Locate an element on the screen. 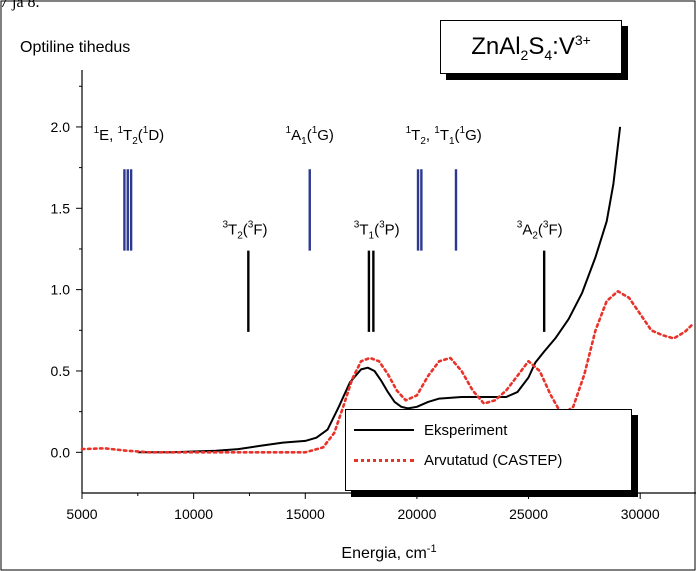 The image size is (696, 571). x-tick-label-3: 20000 is located at coordinates (416, 514).